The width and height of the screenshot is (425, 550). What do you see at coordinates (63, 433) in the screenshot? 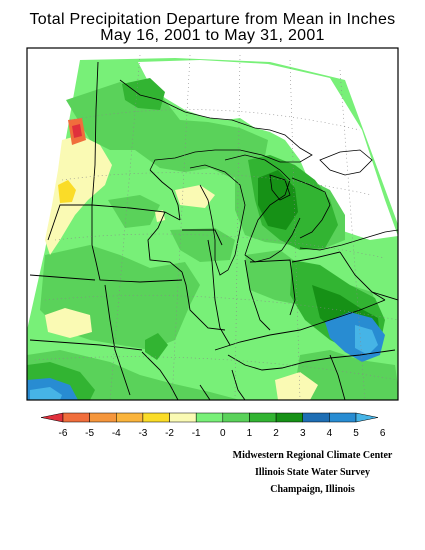
I see `colorbar-tick-label: -6` at bounding box center [63, 433].